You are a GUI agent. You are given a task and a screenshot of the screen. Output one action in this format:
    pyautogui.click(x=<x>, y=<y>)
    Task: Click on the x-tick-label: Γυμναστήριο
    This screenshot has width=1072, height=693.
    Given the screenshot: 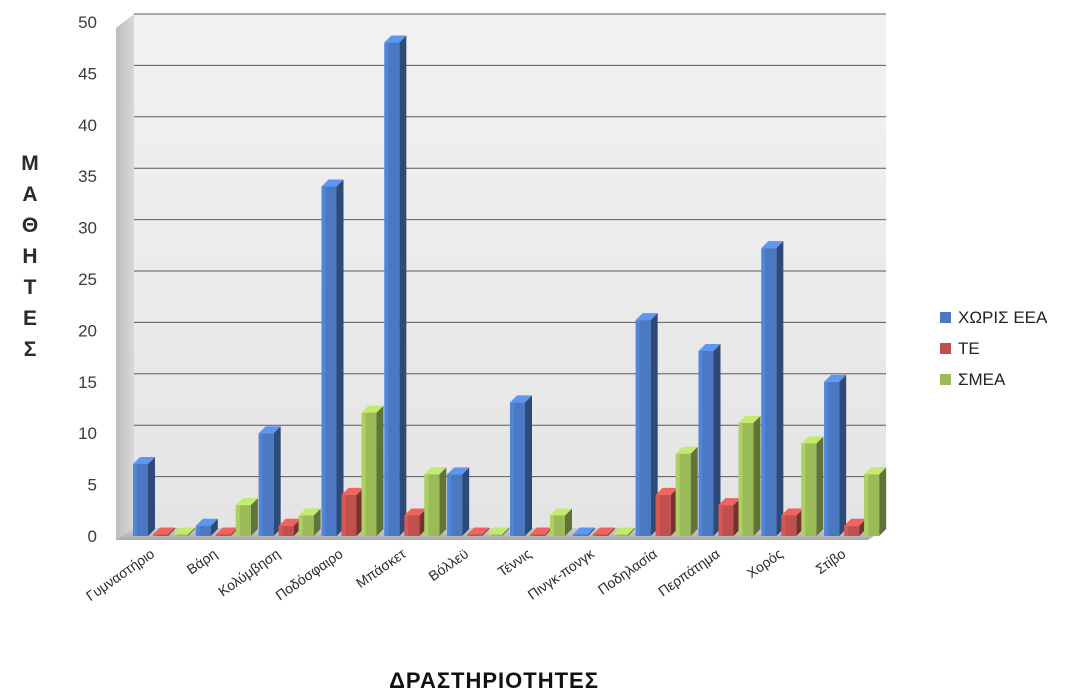 What is the action you would take?
    pyautogui.click(x=120, y=574)
    